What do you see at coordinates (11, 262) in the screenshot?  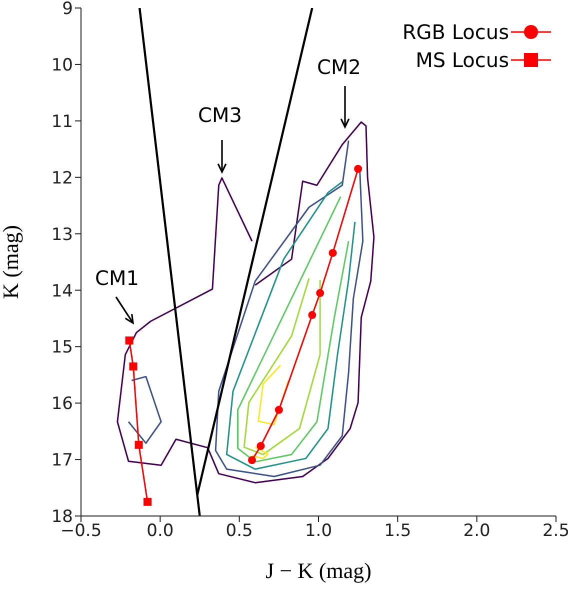 I see `y-axis-title: K (mag)` at bounding box center [11, 262].